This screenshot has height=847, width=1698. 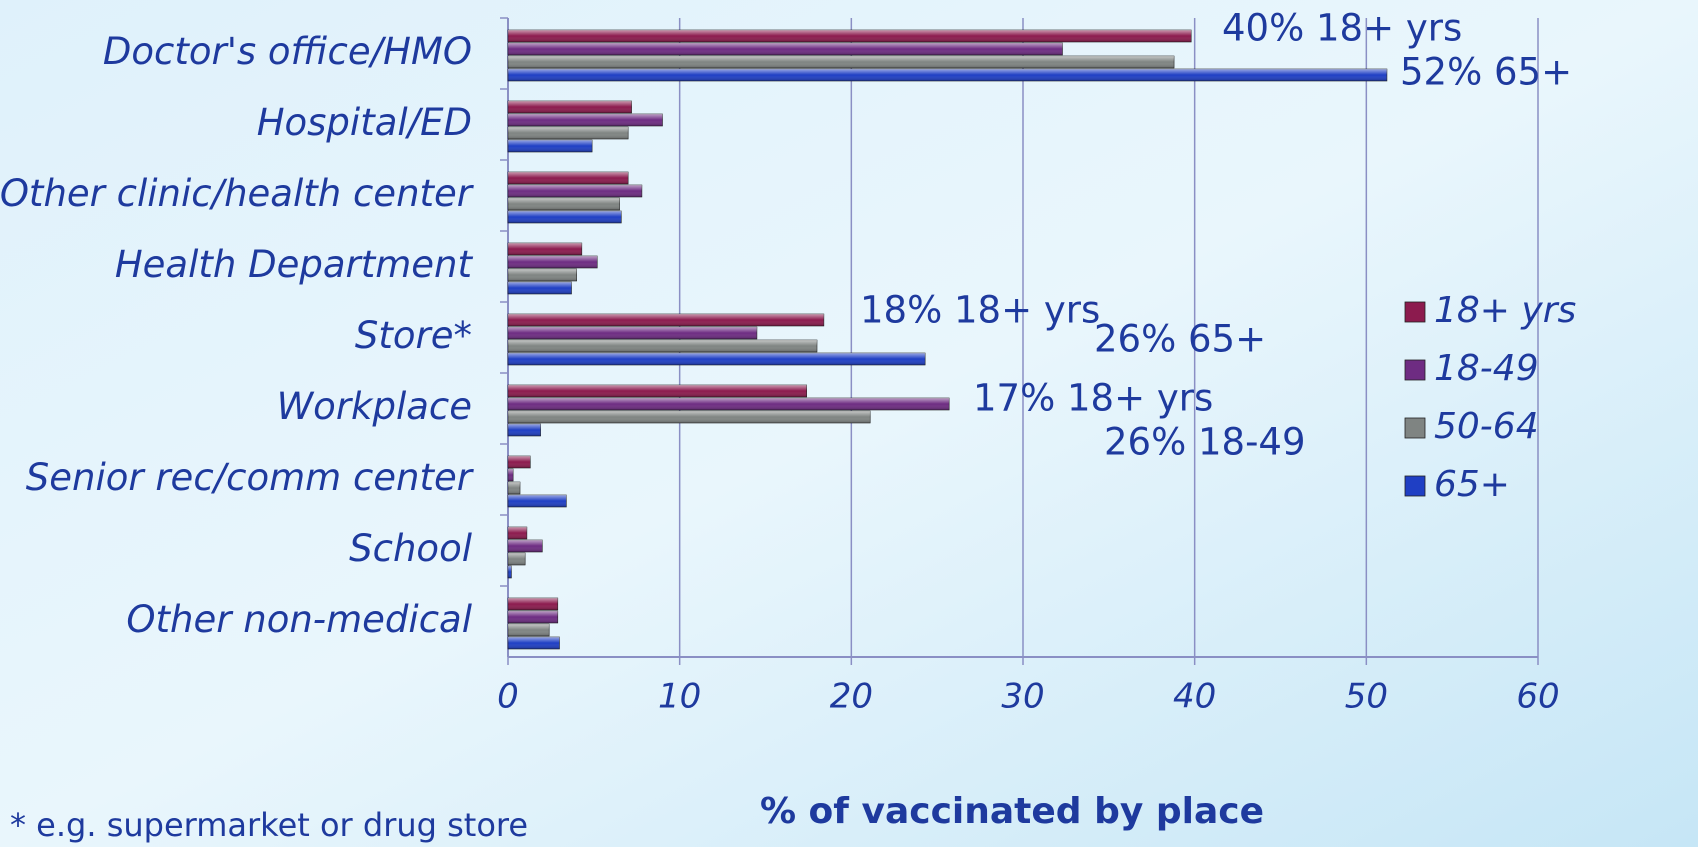 What do you see at coordinates (851, 697) in the screenshot?
I see `x-tick-label: 20` at bounding box center [851, 697].